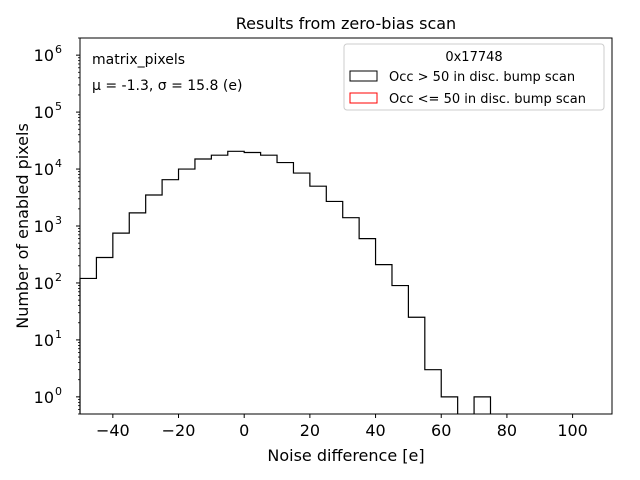  Describe the element at coordinates (482, 77) in the screenshot. I see `legend-label-occ-gt-50: Occ > 50 in disc. bump scan` at that location.